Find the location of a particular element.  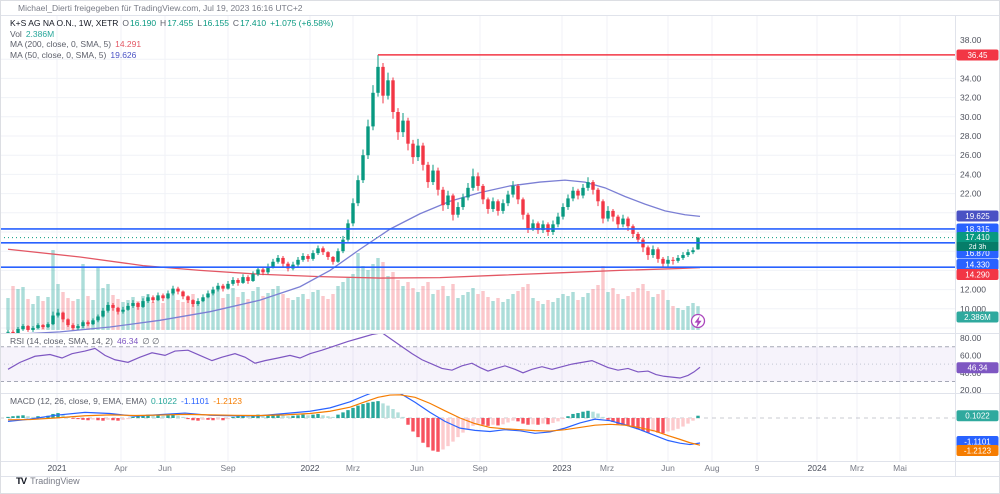

macd-signal-line is located at coordinates (354, 420).